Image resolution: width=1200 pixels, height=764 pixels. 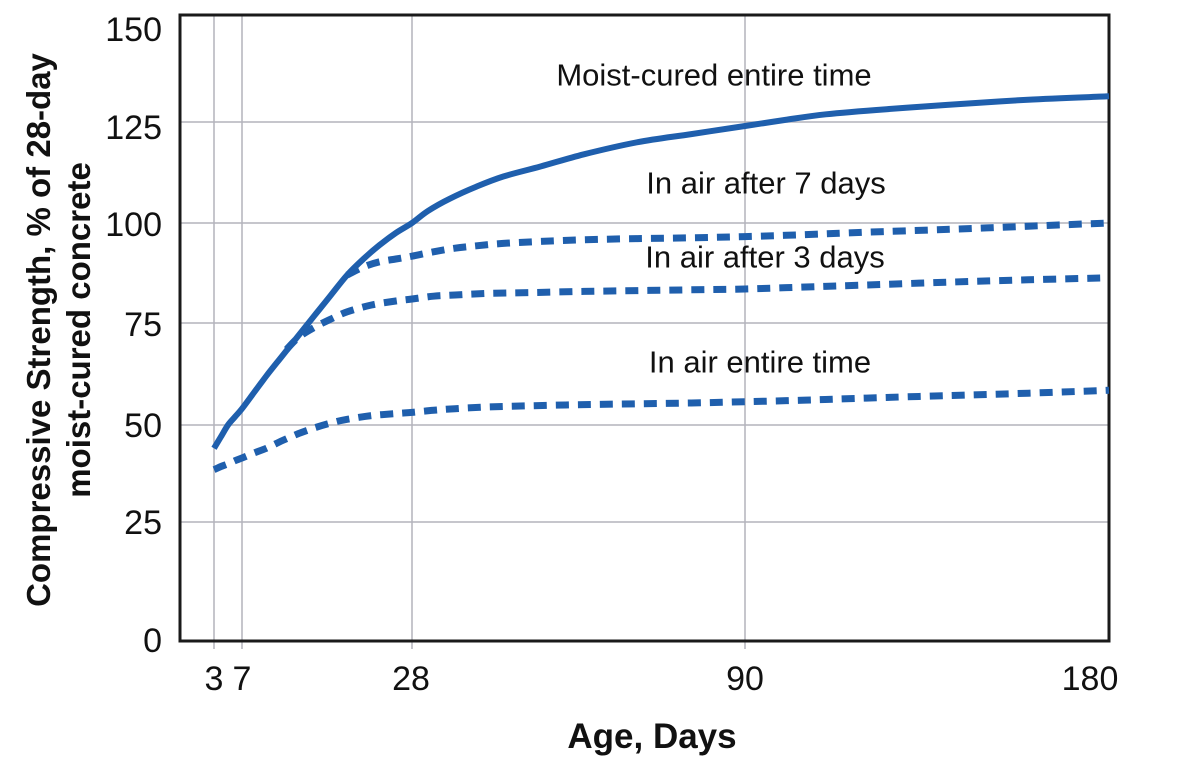 What do you see at coordinates (133, 225) in the screenshot?
I see `y-tick-label-100: 100` at bounding box center [133, 225].